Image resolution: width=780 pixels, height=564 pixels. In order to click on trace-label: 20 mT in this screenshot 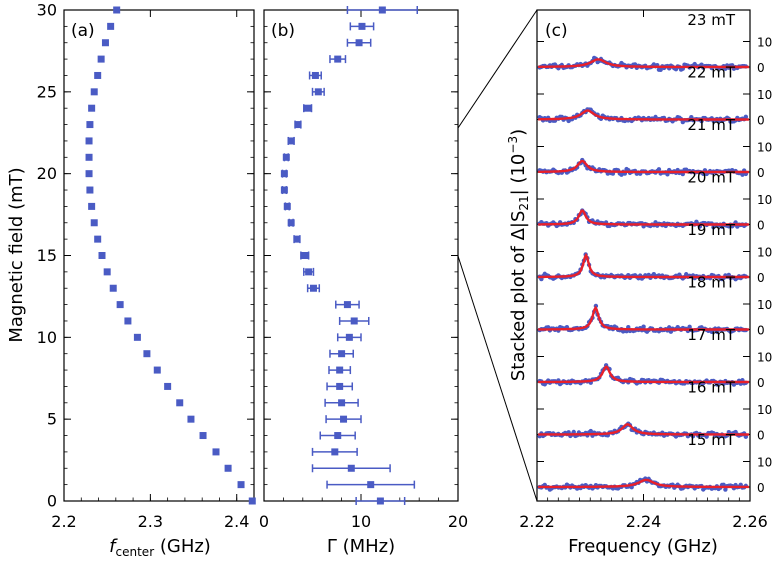, I will do `click(711, 178)`.